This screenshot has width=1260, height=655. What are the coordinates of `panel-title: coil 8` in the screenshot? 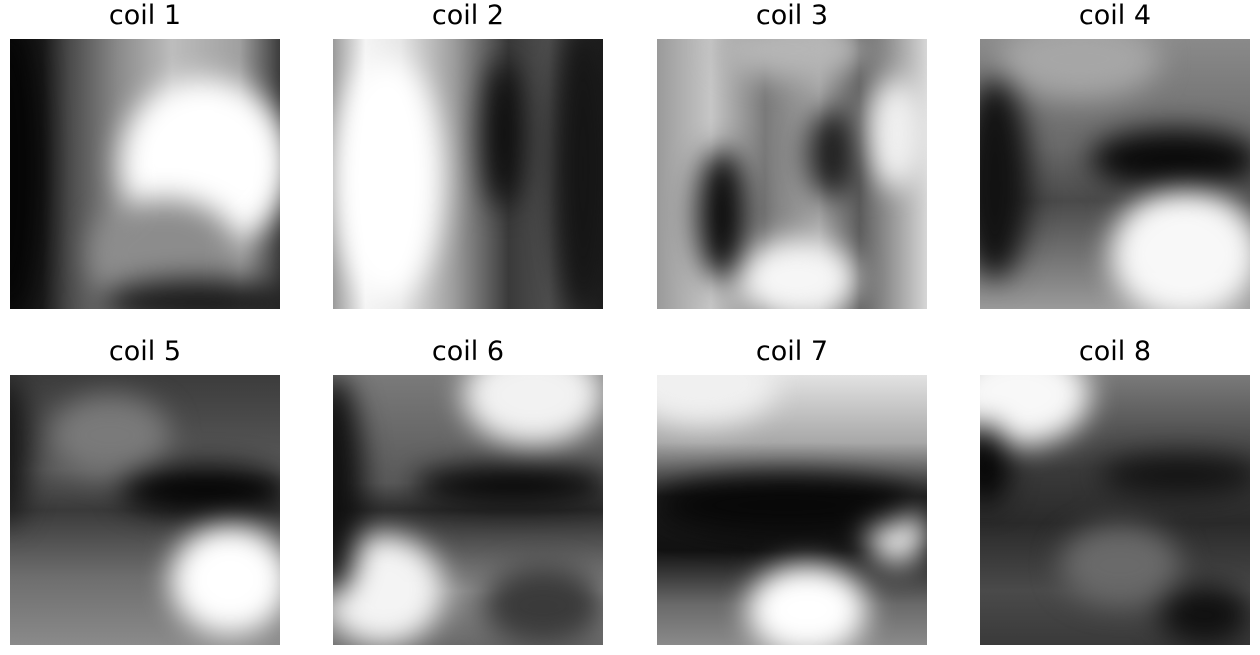 It's located at (1115, 351).